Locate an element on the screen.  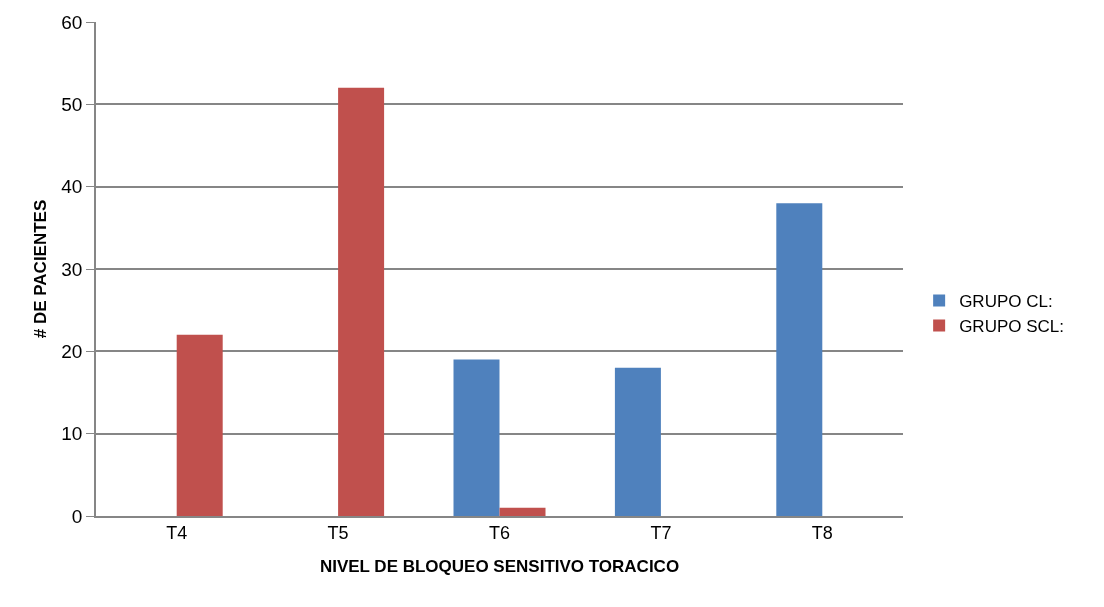
x-tick-label: T8 is located at coordinates (822, 533).